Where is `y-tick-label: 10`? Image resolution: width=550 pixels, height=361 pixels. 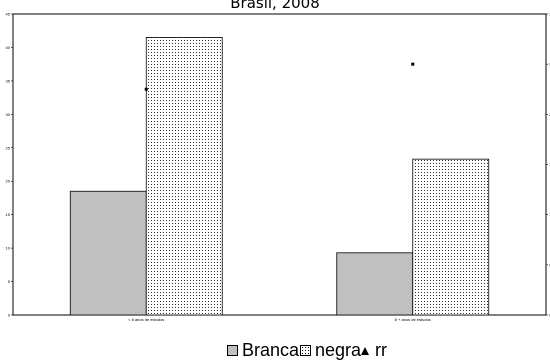 y-tick-label: 10 is located at coordinates (8, 248).